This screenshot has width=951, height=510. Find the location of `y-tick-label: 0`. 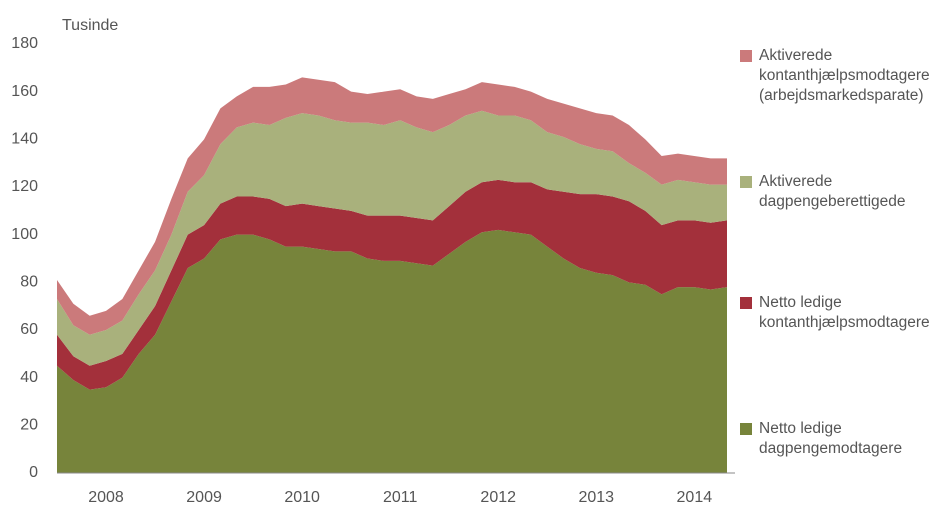

y-tick-label: 0 is located at coordinates (33, 472).